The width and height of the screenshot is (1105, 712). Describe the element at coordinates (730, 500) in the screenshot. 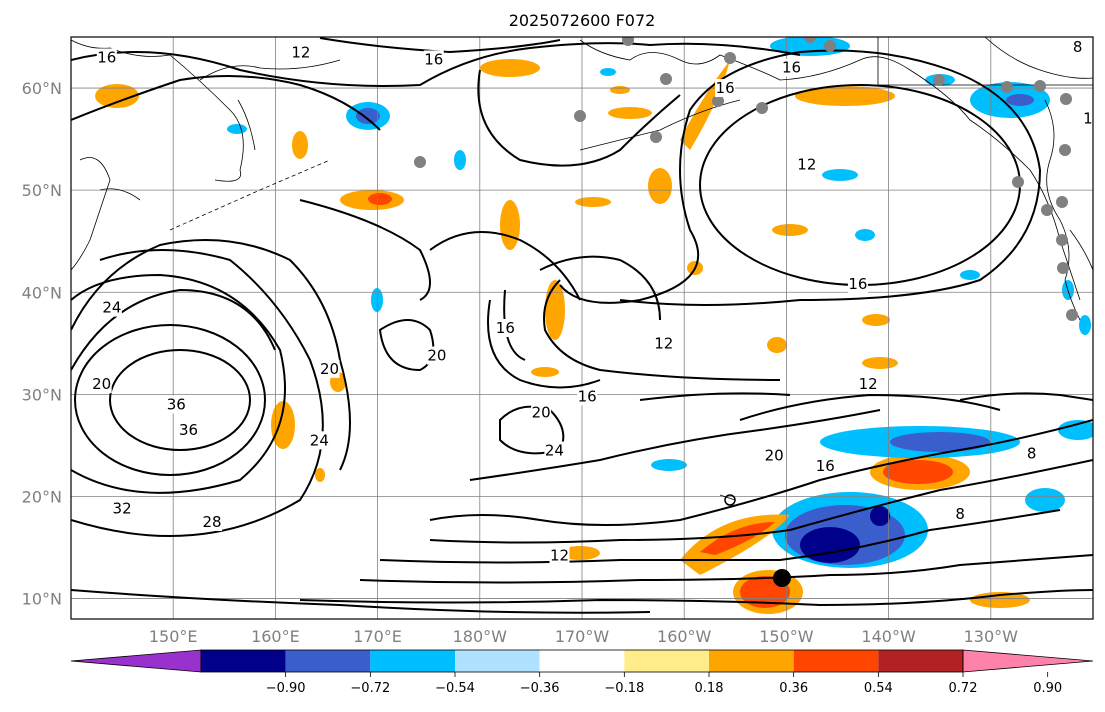

I see `island-marker` at that location.